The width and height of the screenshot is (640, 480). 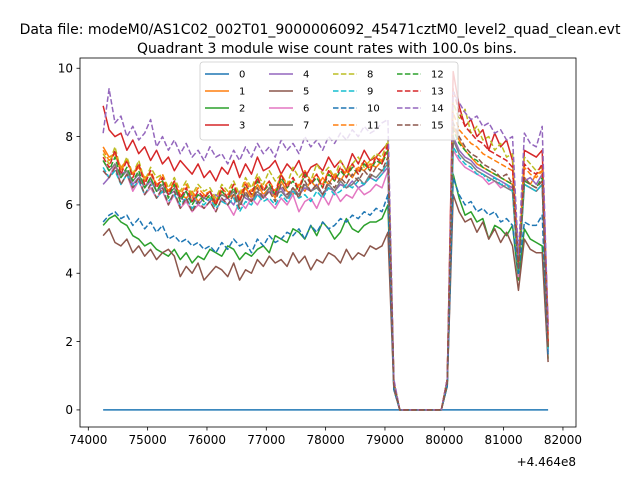 What do you see at coordinates (65, 69) in the screenshot?
I see `y-tick-label: 10` at bounding box center [65, 69].